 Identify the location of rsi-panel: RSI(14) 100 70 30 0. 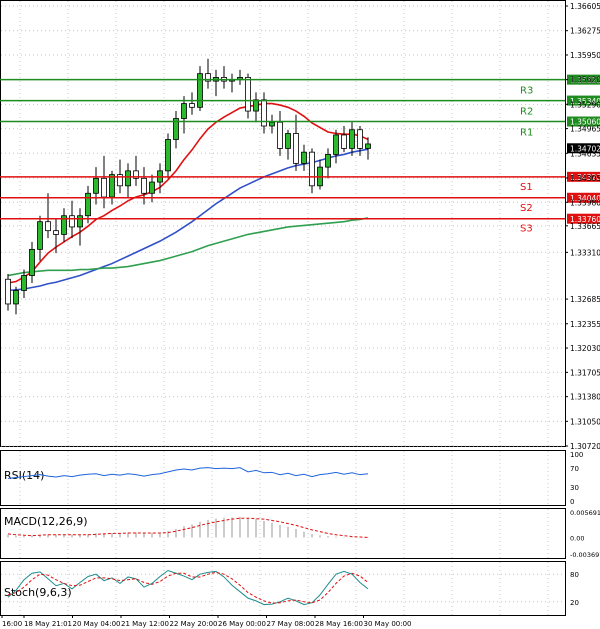
(293, 478).